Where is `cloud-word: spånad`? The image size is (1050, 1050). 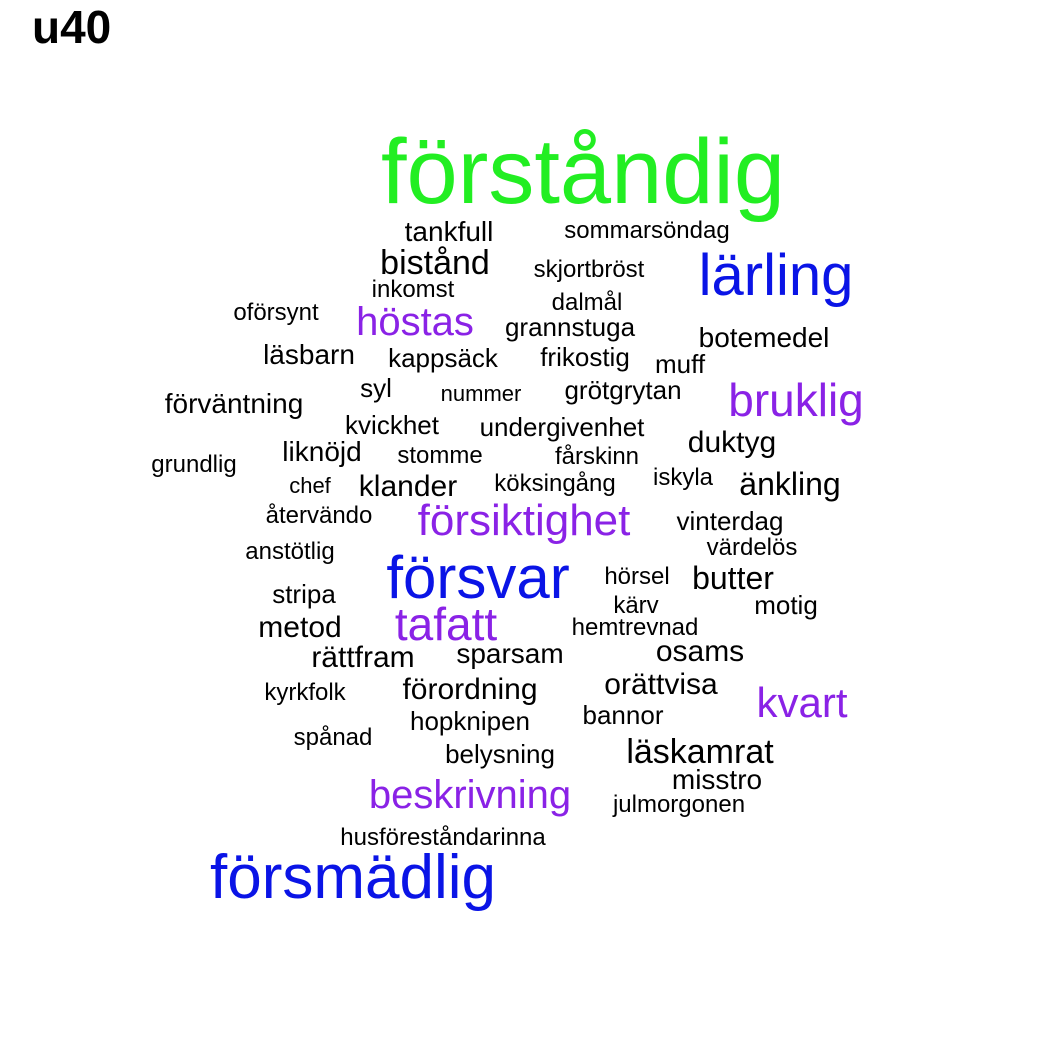 cloud-word: spånad is located at coordinates (333, 737).